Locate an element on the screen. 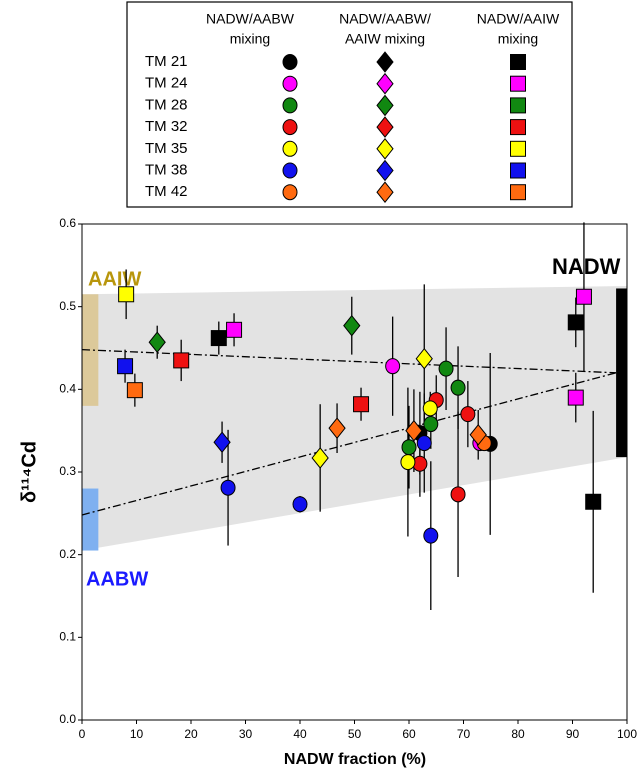 Image resolution: width=638 pixels, height=773 pixels. y-tick-label: 0.1 is located at coordinates (67, 637).